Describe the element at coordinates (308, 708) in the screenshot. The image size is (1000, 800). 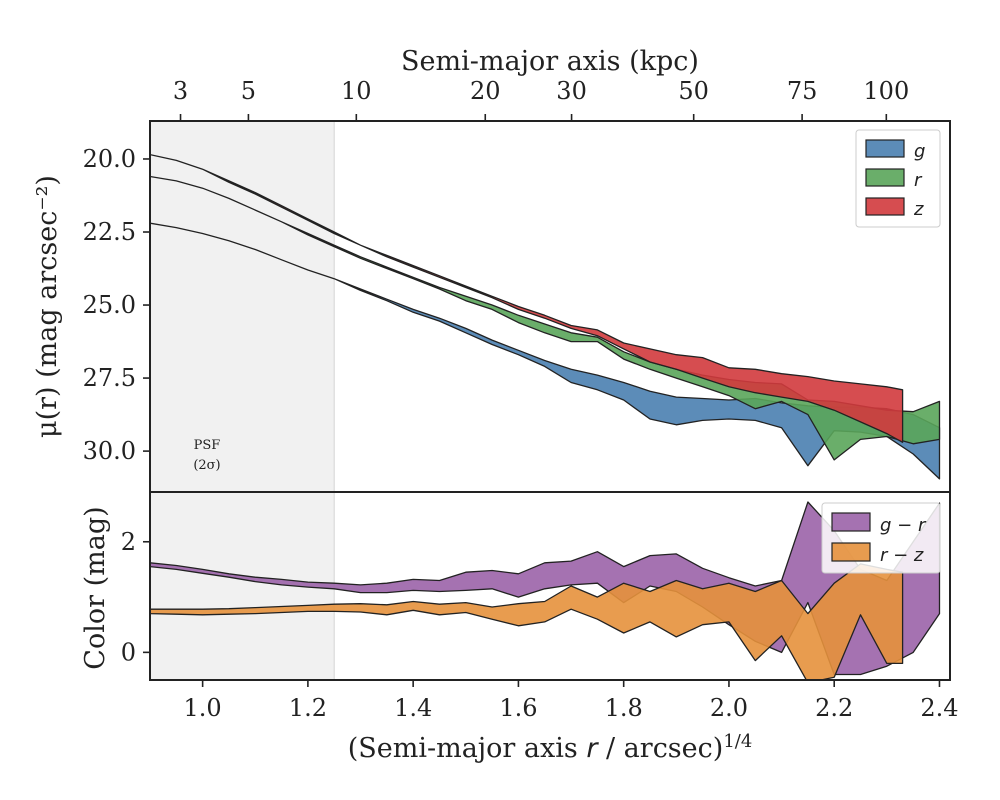
I see `bottom-x-tick-label: 1.2` at that location.